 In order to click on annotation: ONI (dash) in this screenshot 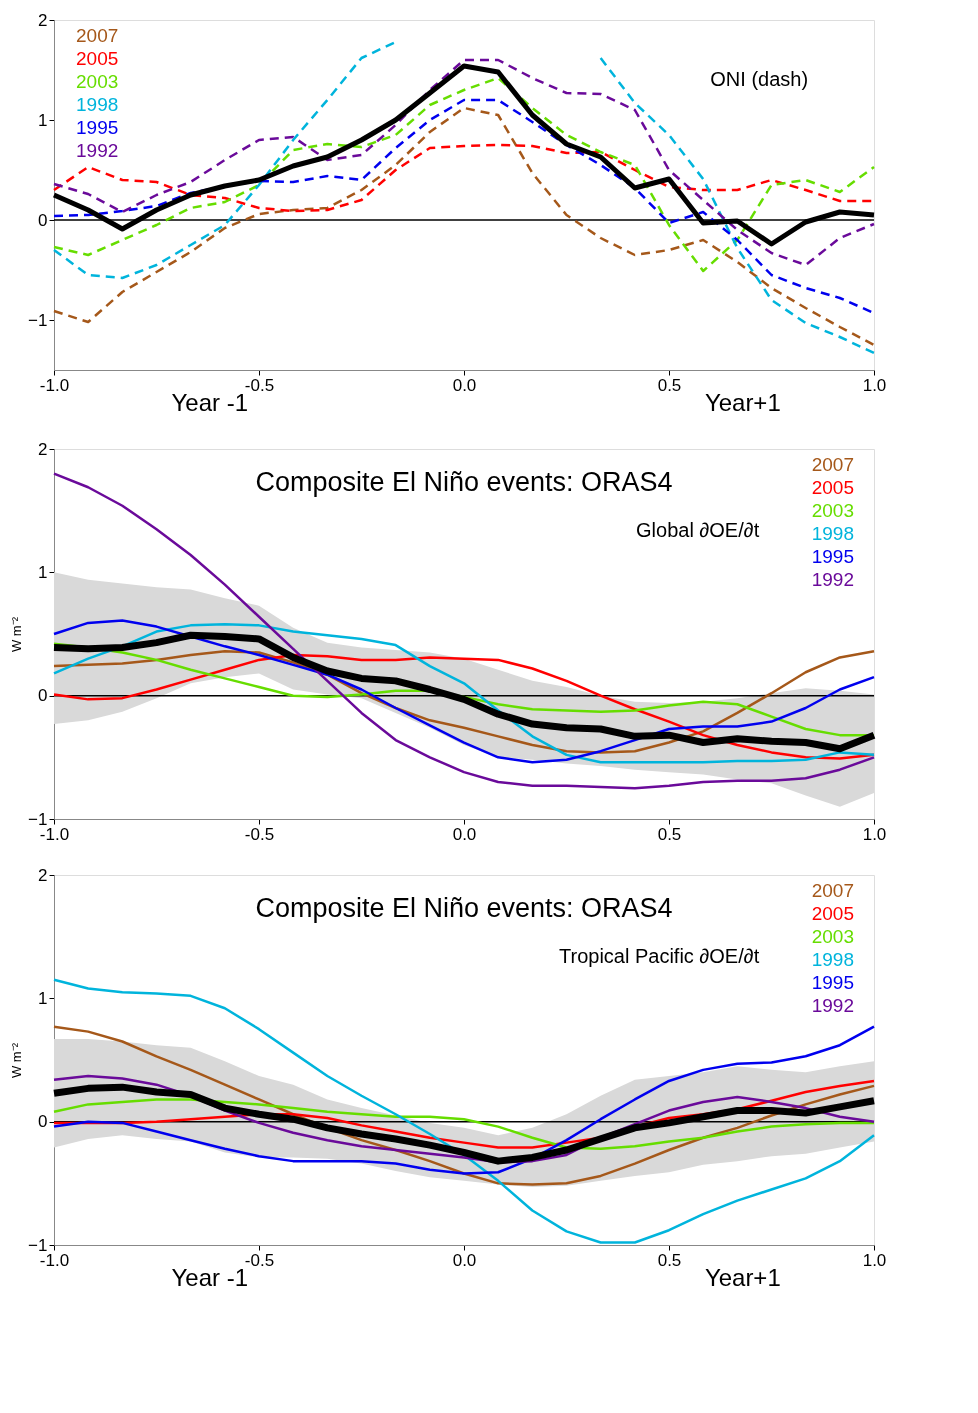, I will do `click(759, 79)`.